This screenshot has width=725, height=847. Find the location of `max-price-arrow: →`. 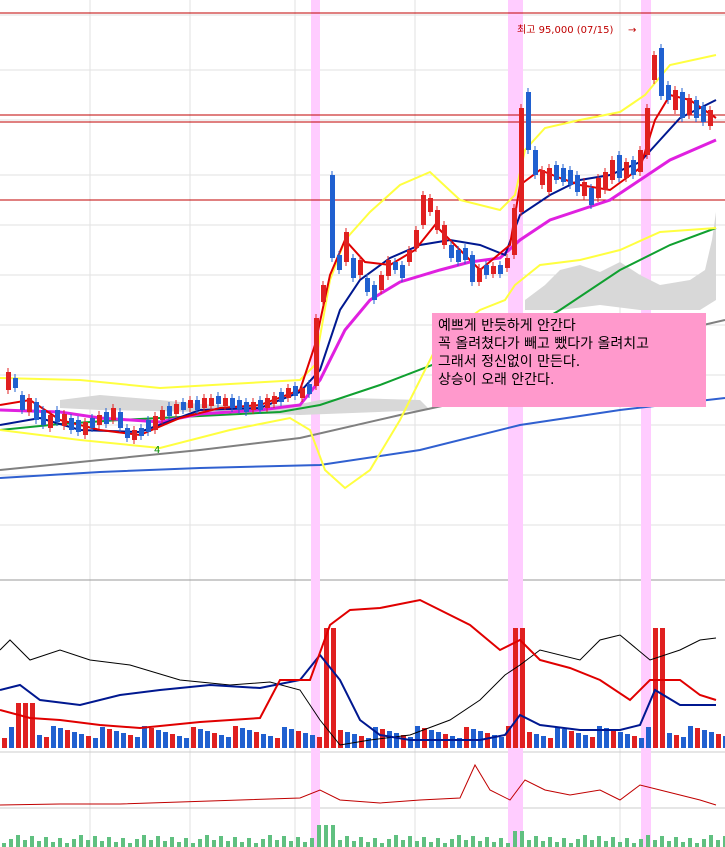

max-price-arrow: → is located at coordinates (632, 30).